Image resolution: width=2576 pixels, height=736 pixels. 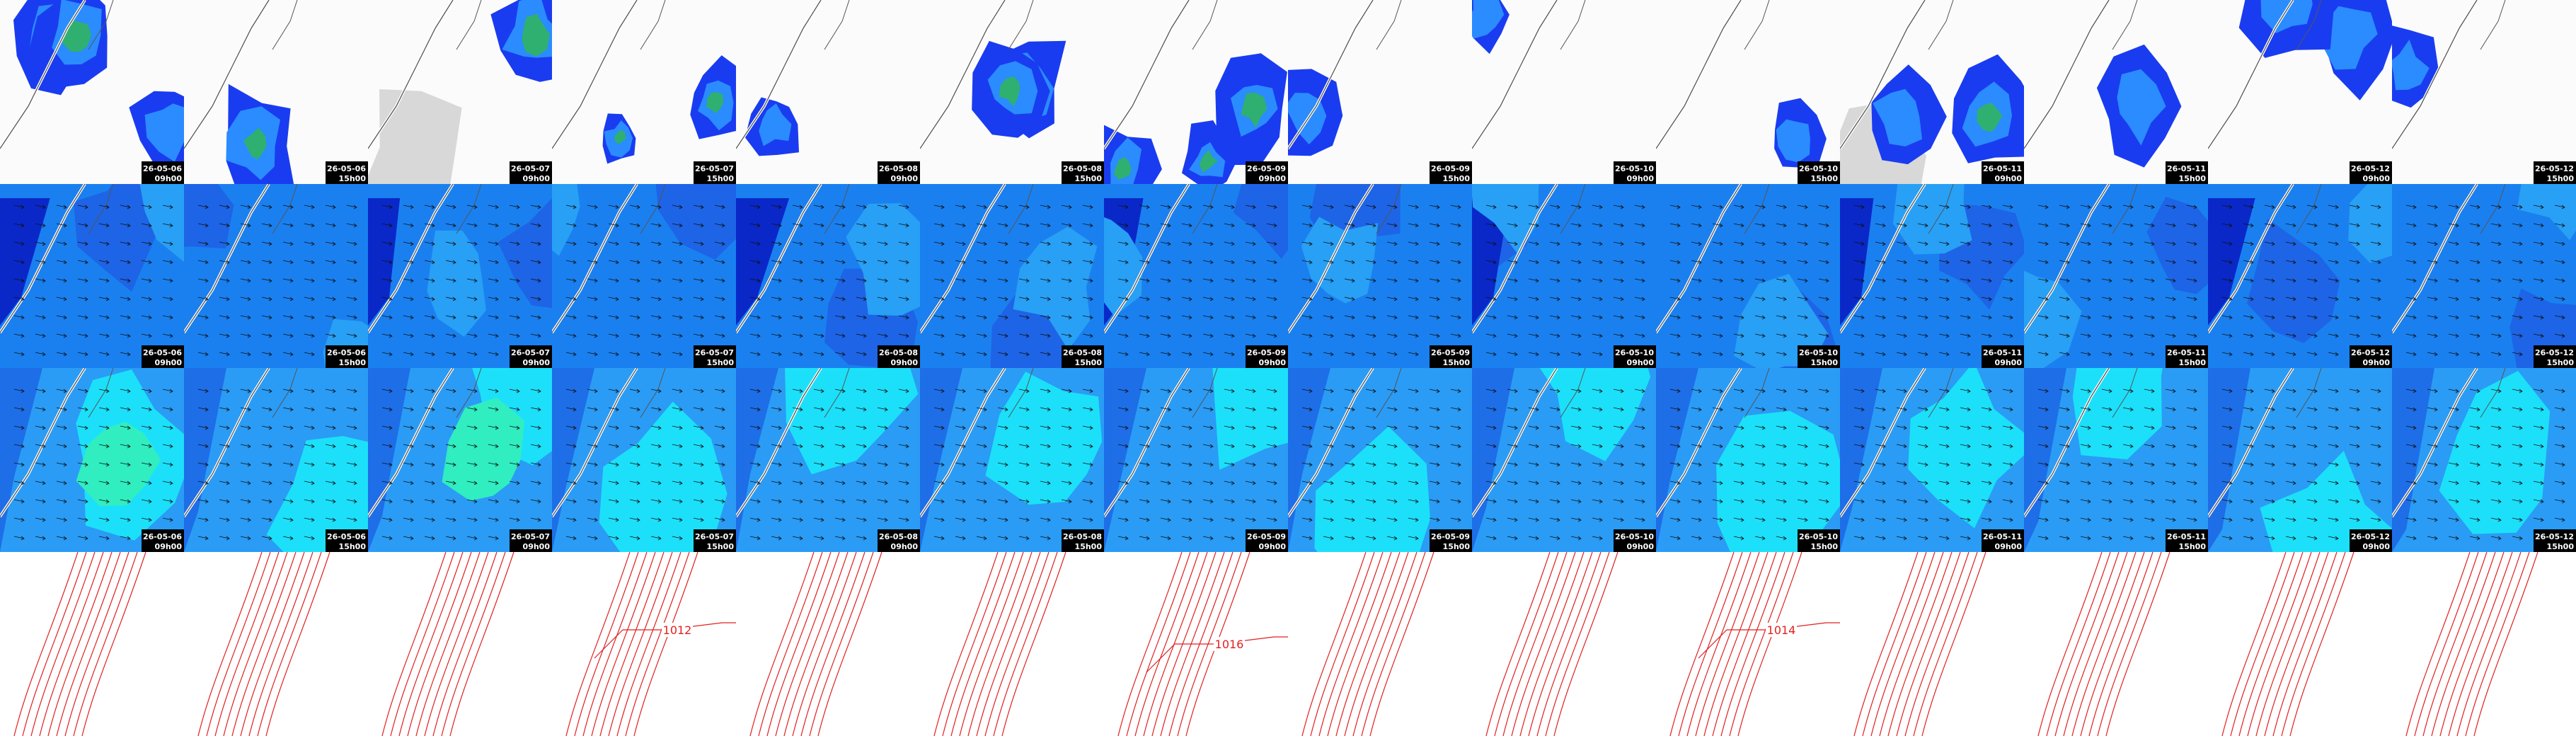 I want to click on date-label: 26-05-12, so click(x=2555, y=536).